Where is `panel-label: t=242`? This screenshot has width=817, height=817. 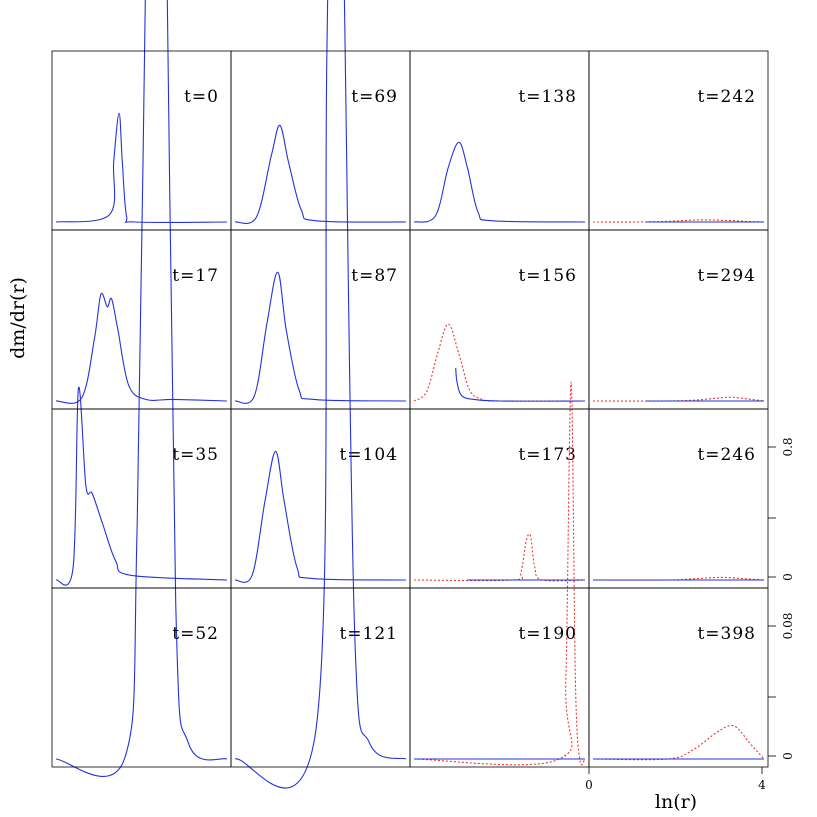 panel-label: t=242 is located at coordinates (726, 97).